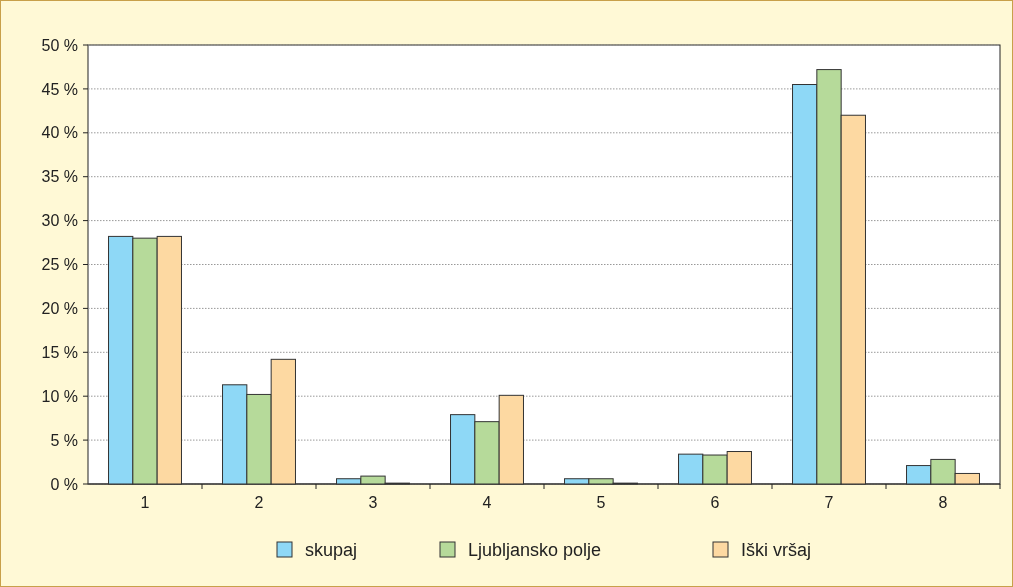  I want to click on legend-label: Iški vršaj, so click(776, 550).